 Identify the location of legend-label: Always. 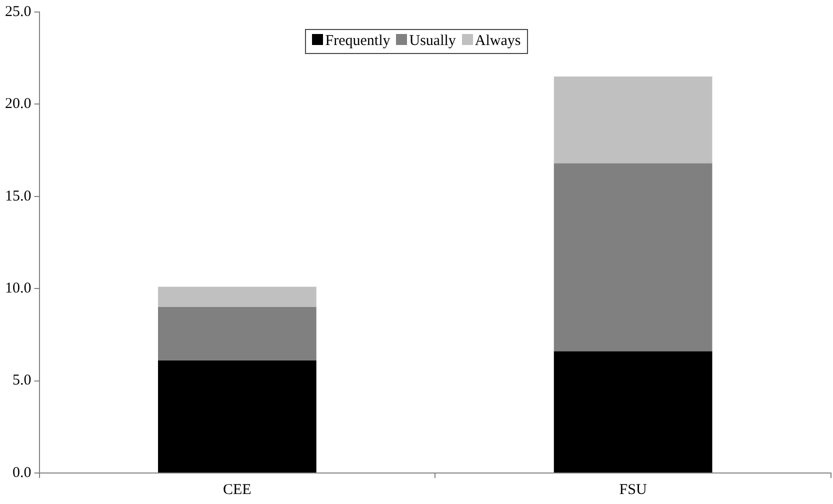
(497, 41).